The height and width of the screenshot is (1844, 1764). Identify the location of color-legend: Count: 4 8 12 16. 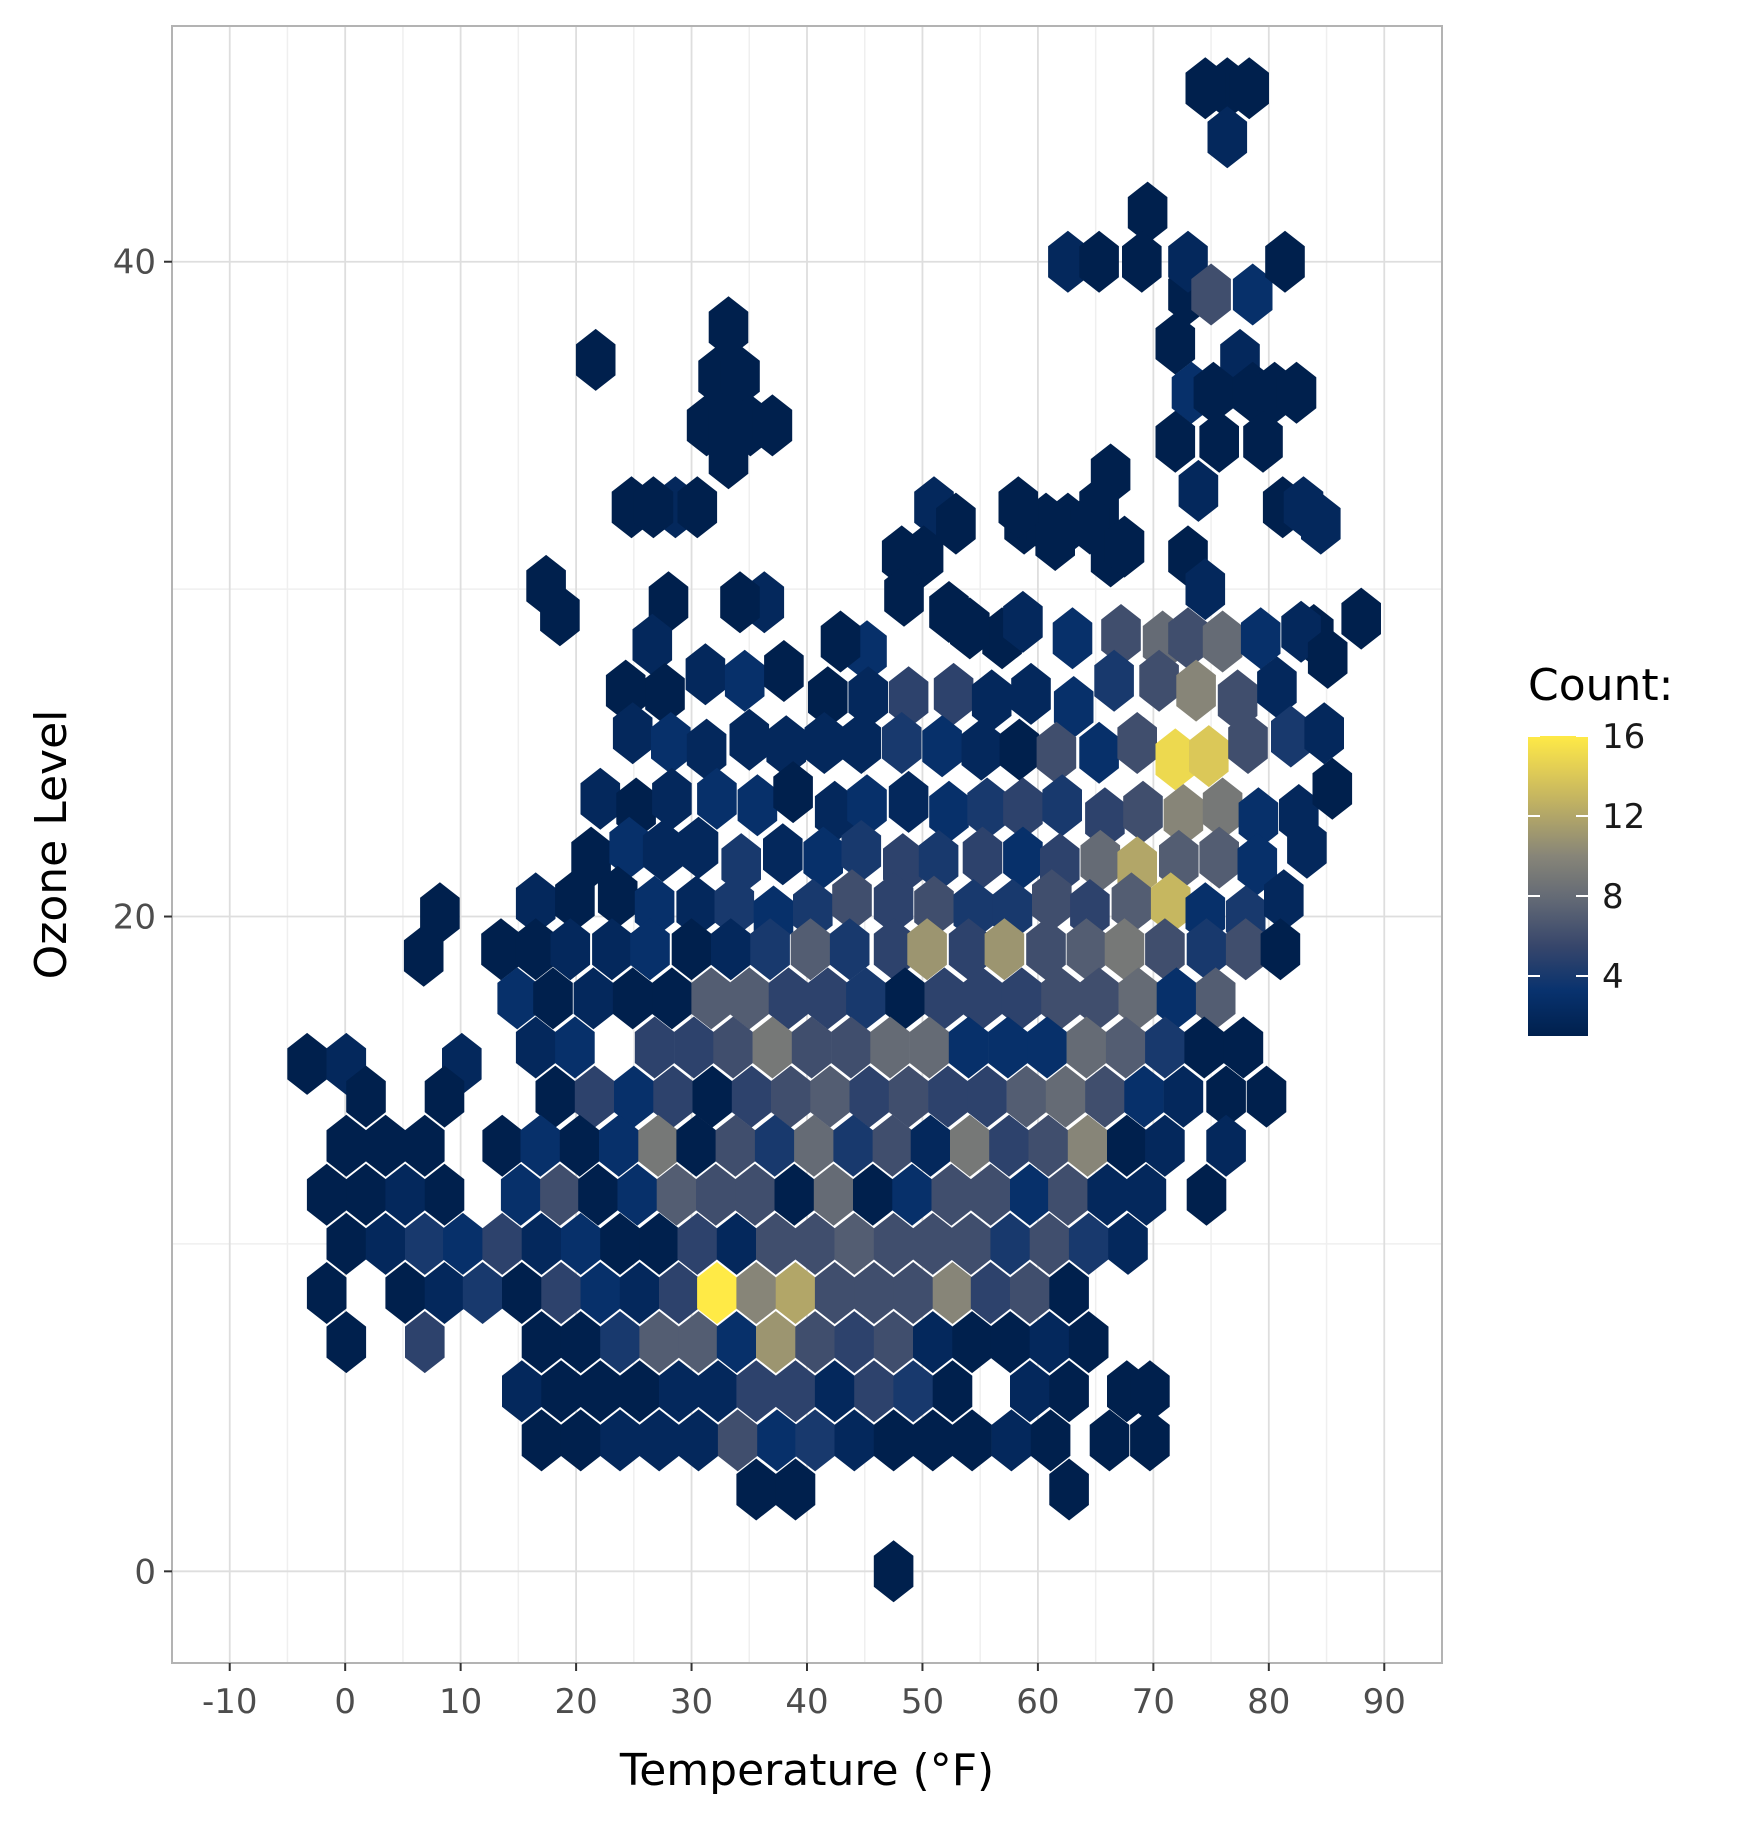
(1601, 848).